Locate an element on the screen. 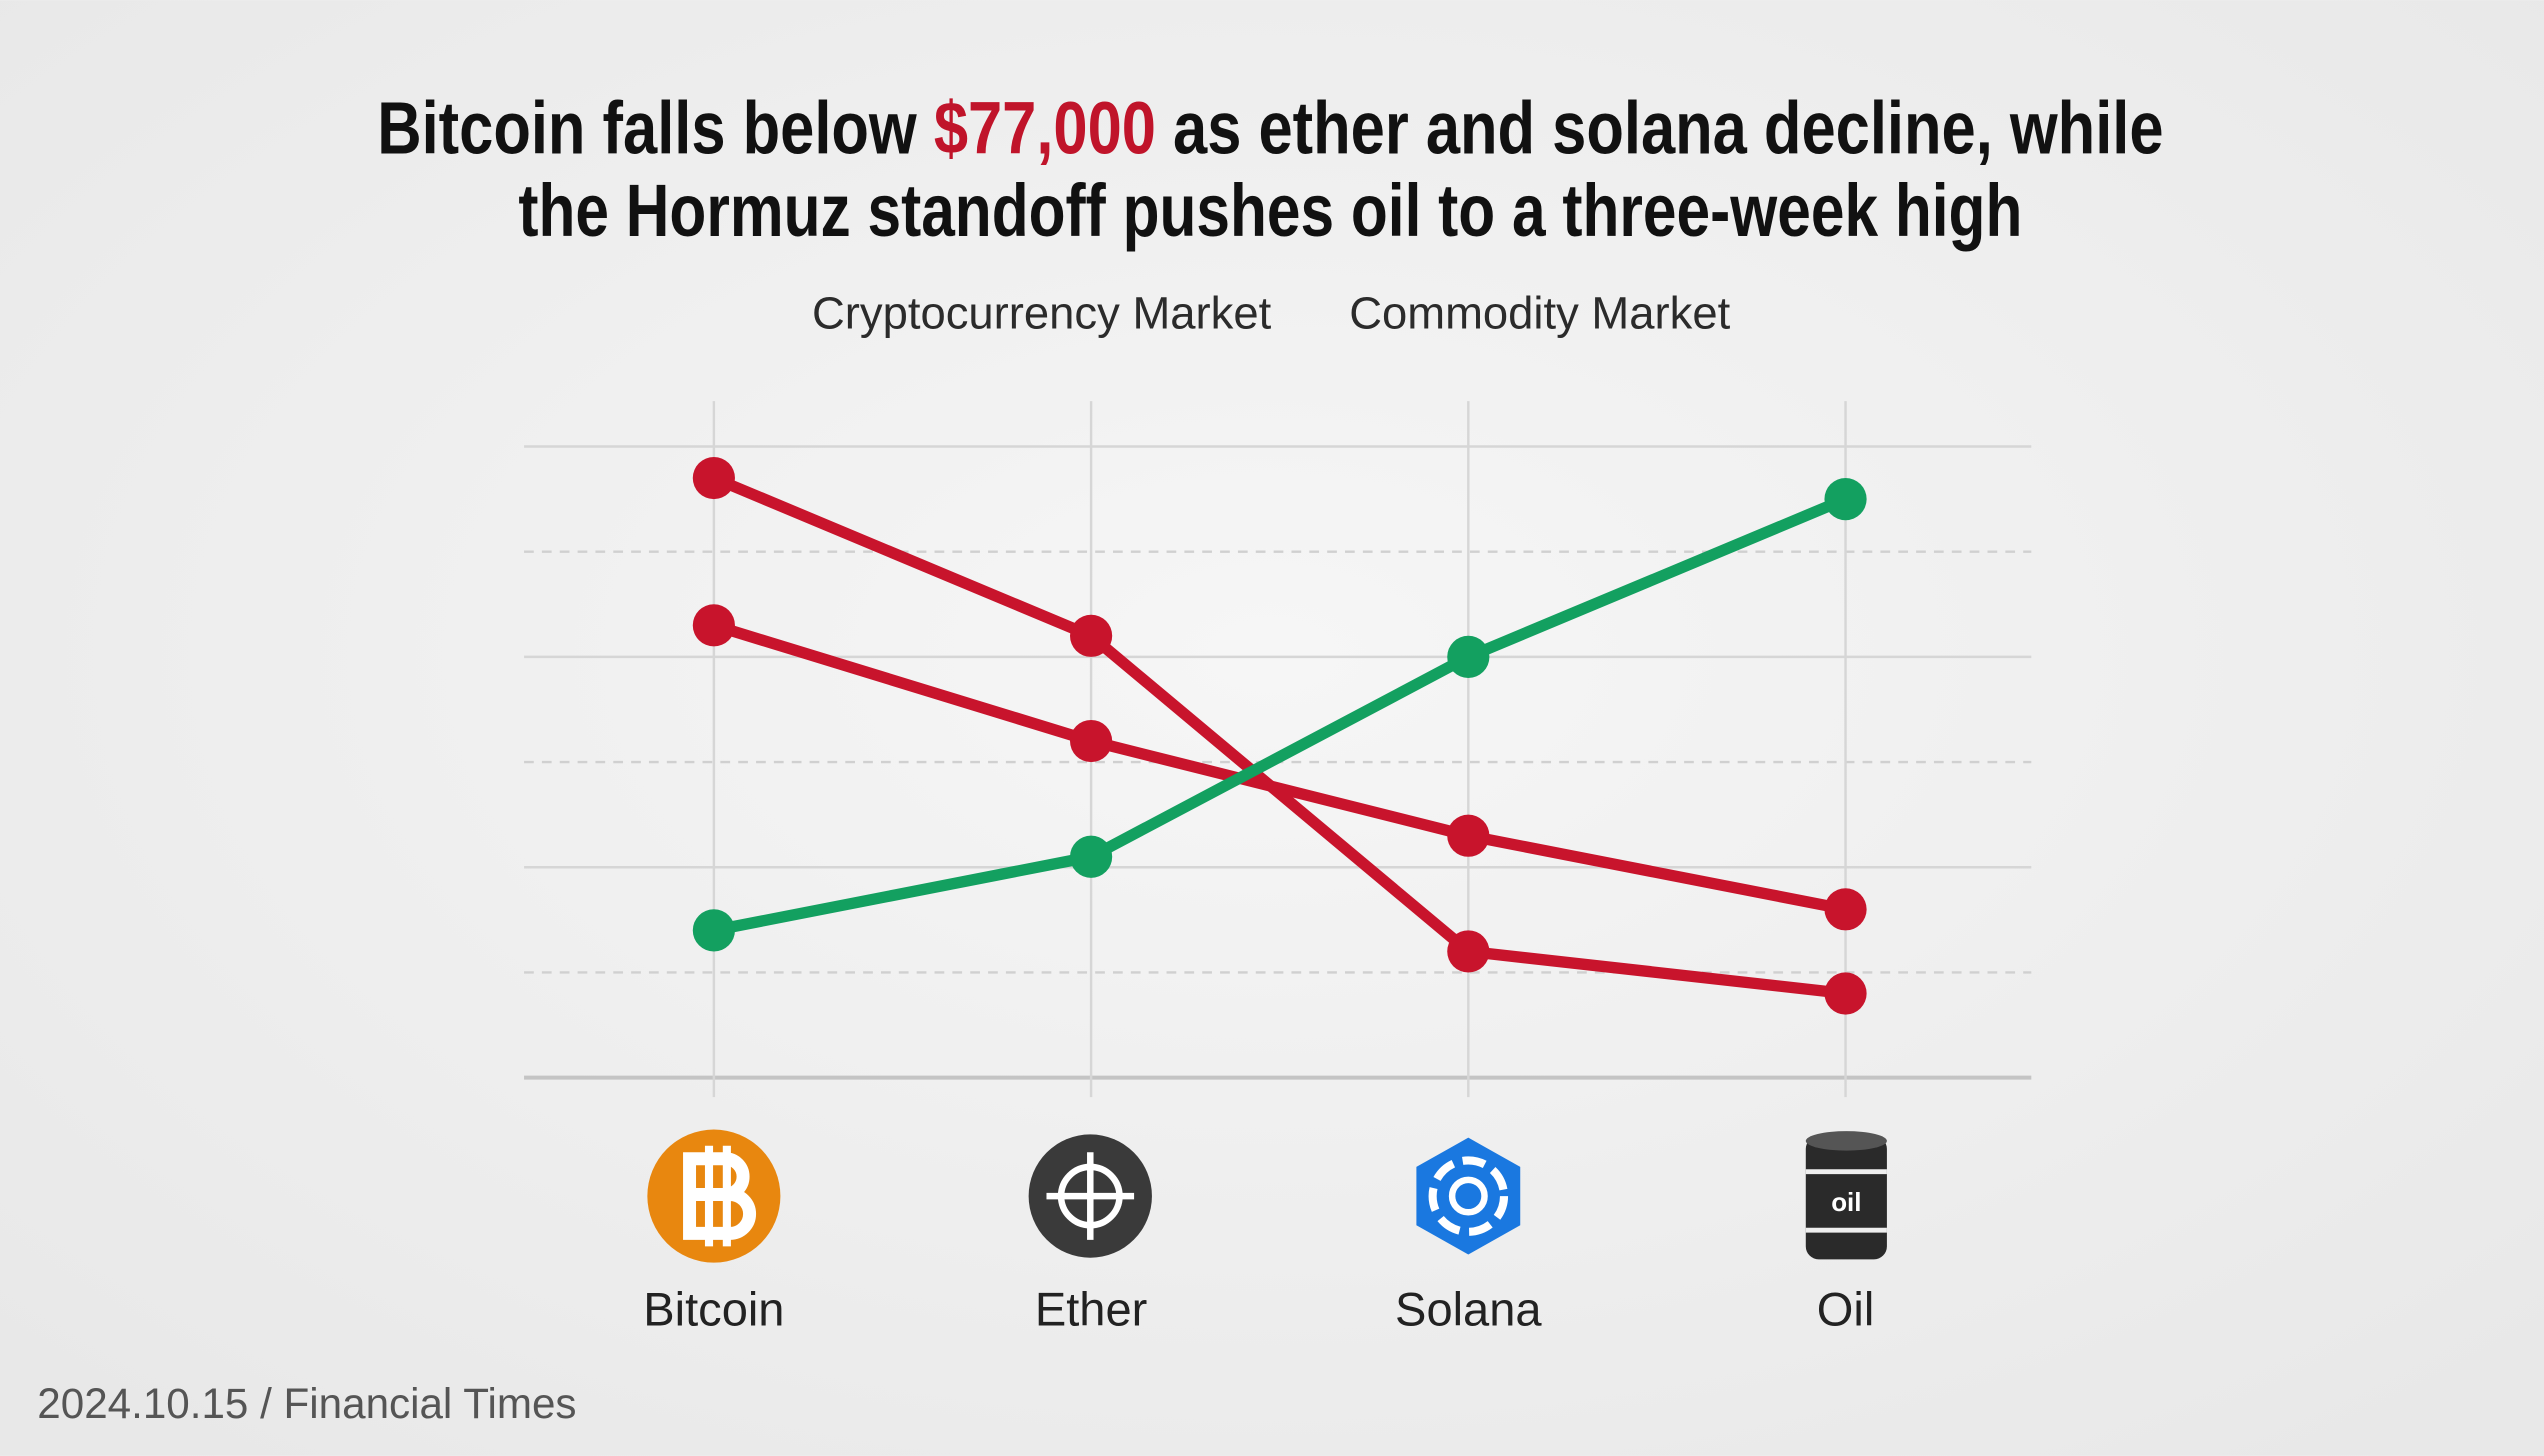 This screenshot has width=2544, height=1456. ether-icon is located at coordinates (1090, 1196).